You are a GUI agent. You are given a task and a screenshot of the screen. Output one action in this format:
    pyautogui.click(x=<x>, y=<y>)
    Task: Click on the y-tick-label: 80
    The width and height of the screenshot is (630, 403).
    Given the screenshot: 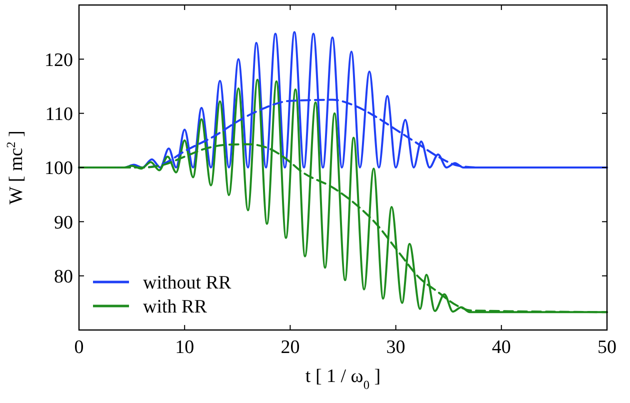 What is the action you would take?
    pyautogui.click(x=63, y=277)
    